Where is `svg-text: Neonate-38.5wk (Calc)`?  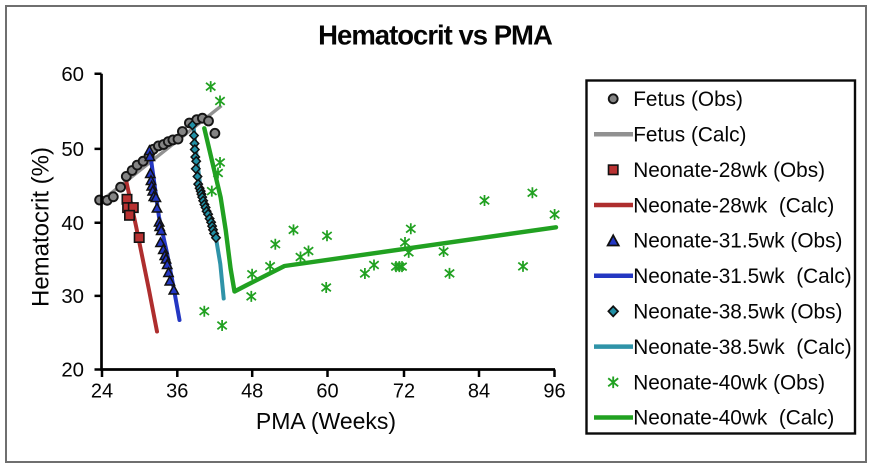 svg-text: Neonate-38.5wk (Calc) is located at coordinates (742, 347).